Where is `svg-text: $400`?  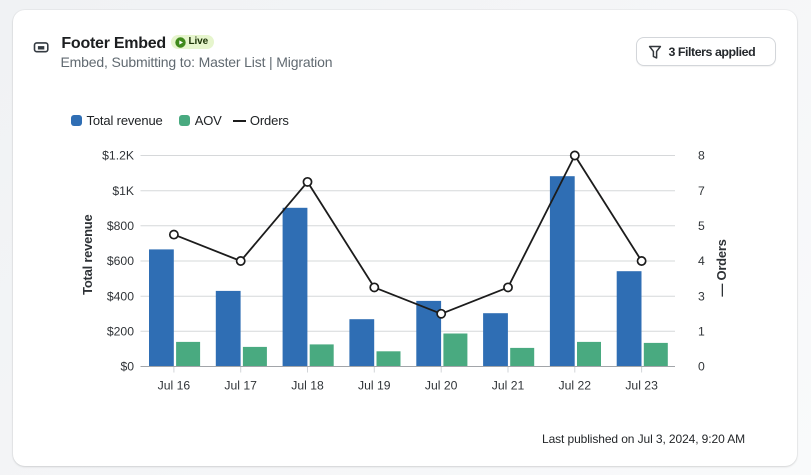 svg-text: $400 is located at coordinates (120, 296).